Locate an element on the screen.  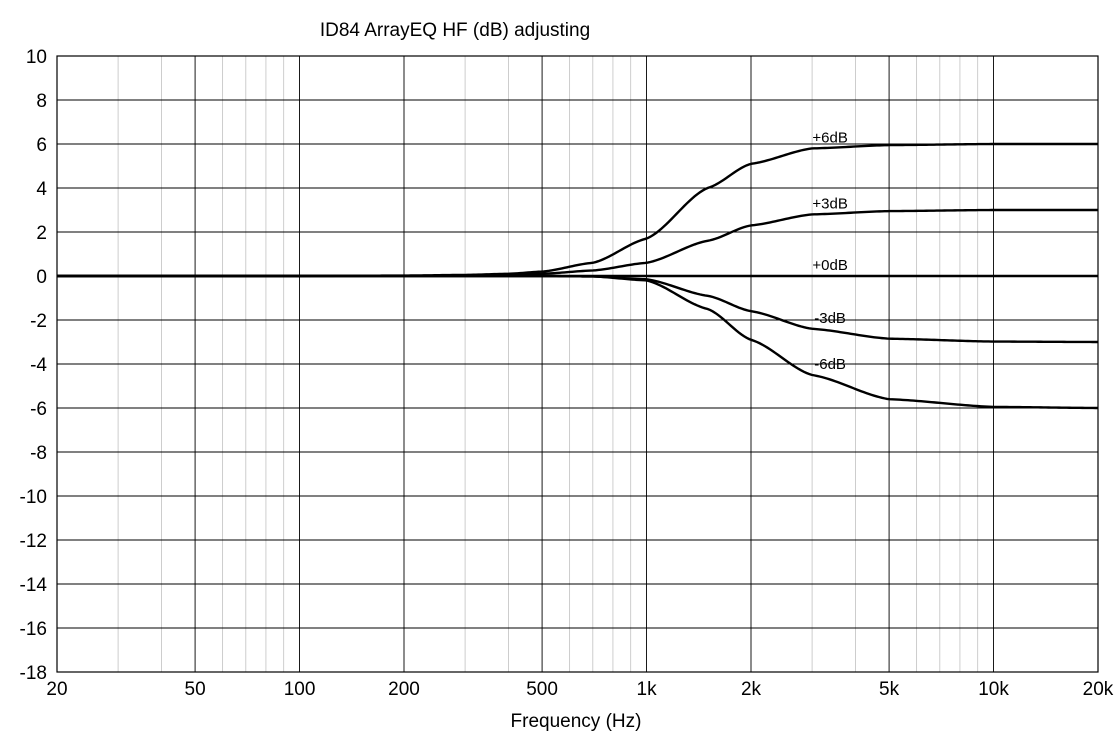
x-axis-ticks: 20 50 100 200 500 1k 2k 5k 10k 20k is located at coordinates (579, 689).